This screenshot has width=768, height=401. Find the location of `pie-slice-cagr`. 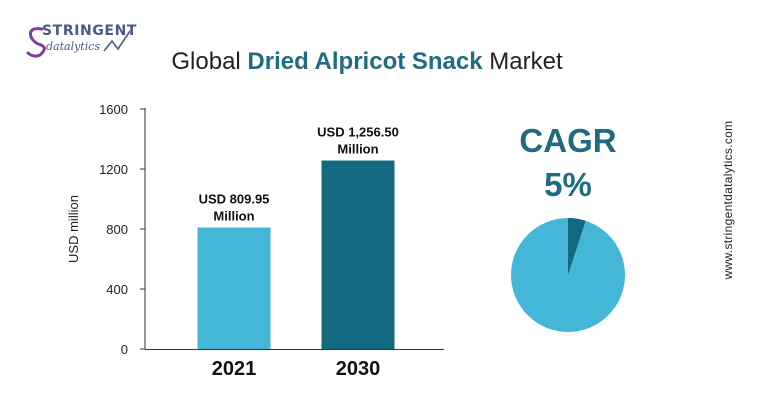

pie-slice-cagr is located at coordinates (577, 246).